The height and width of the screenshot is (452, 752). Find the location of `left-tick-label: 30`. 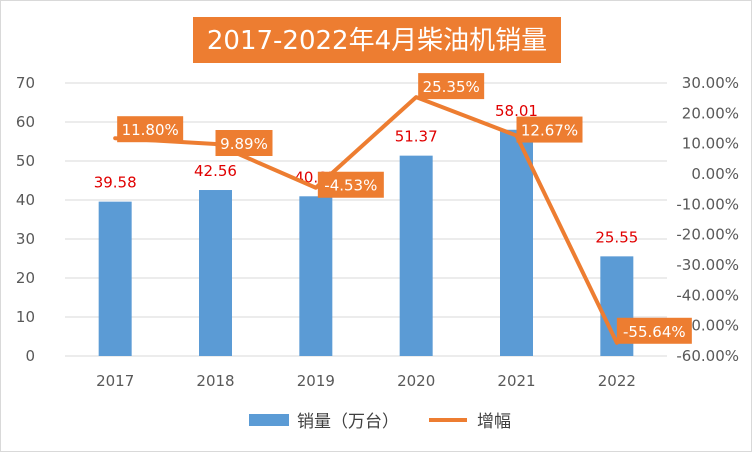

left-tick-label: 30 is located at coordinates (25, 239).